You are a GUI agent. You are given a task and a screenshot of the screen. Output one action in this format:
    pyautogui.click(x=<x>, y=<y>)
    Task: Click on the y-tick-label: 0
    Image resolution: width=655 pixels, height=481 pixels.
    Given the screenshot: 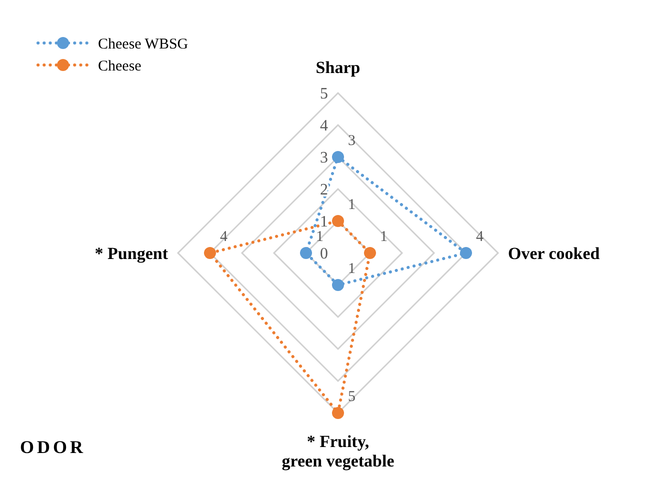 What is the action you would take?
    pyautogui.click(x=324, y=254)
    